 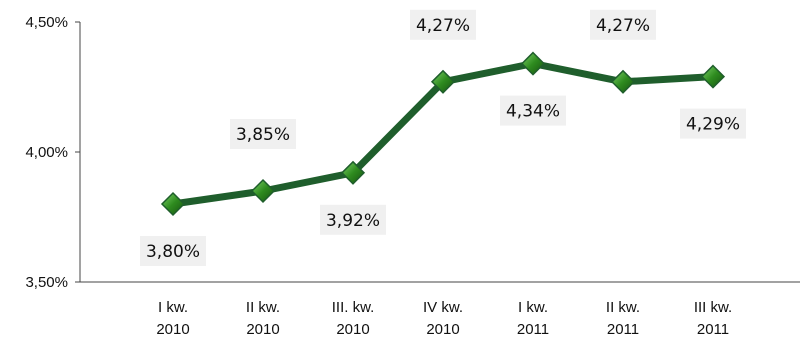 What do you see at coordinates (533, 318) in the screenshot?
I see `x-tick-label: I kw. 2011` at bounding box center [533, 318].